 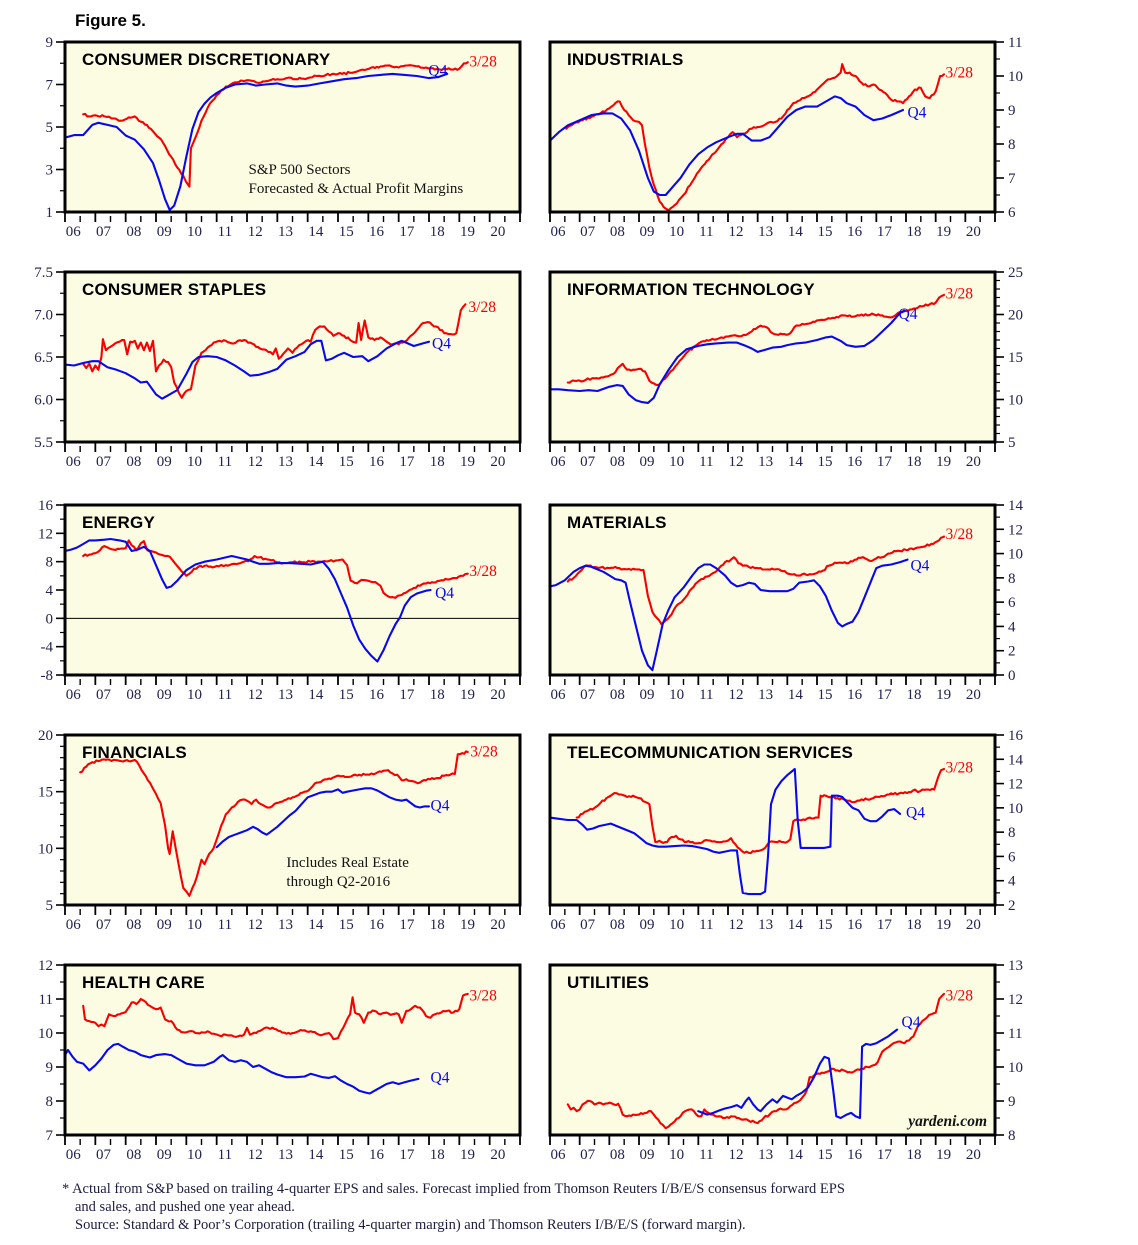 What do you see at coordinates (1016, 760) in the screenshot?
I see `y-tick-label: 14` at bounding box center [1016, 760].